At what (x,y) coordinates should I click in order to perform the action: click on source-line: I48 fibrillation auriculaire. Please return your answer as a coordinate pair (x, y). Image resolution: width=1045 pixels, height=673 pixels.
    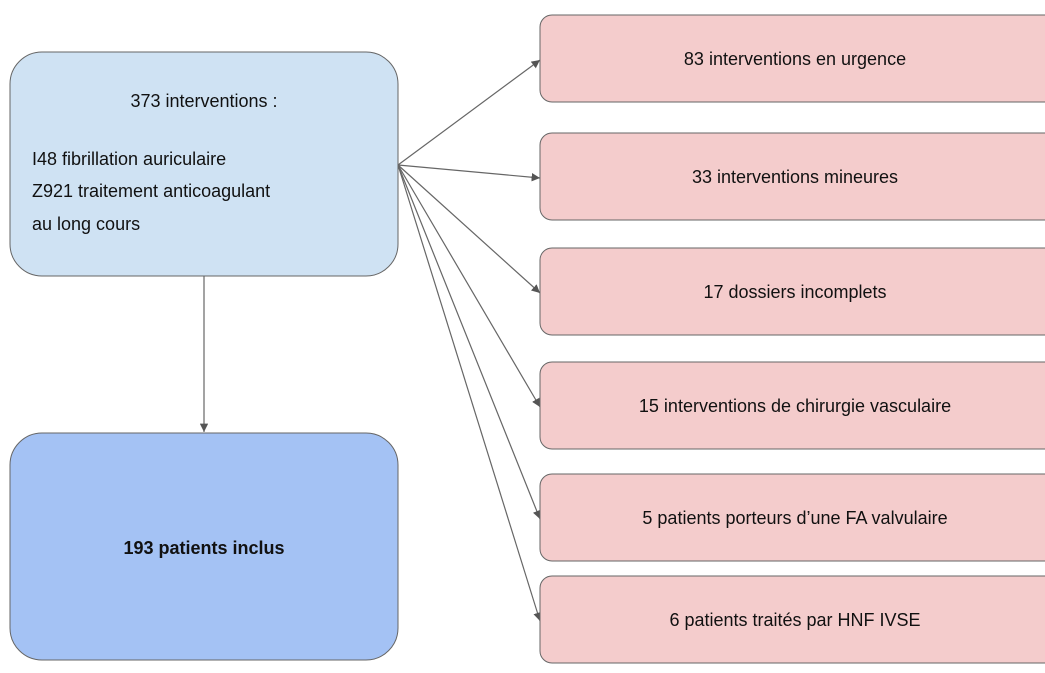
    Looking at the image, I should click on (129, 159).